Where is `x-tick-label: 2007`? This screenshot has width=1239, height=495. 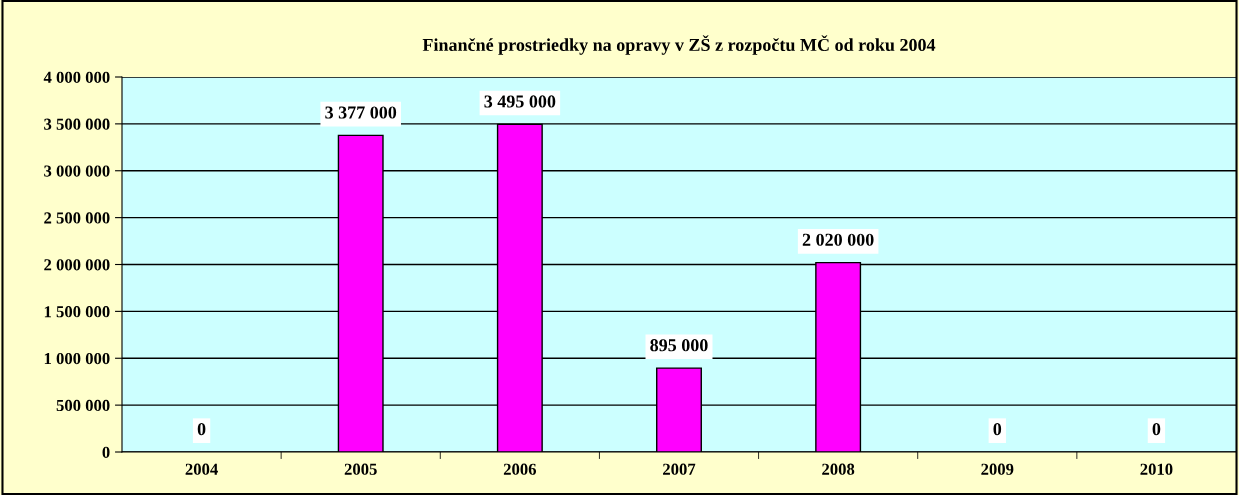
x-tick-label: 2007 is located at coordinates (679, 469).